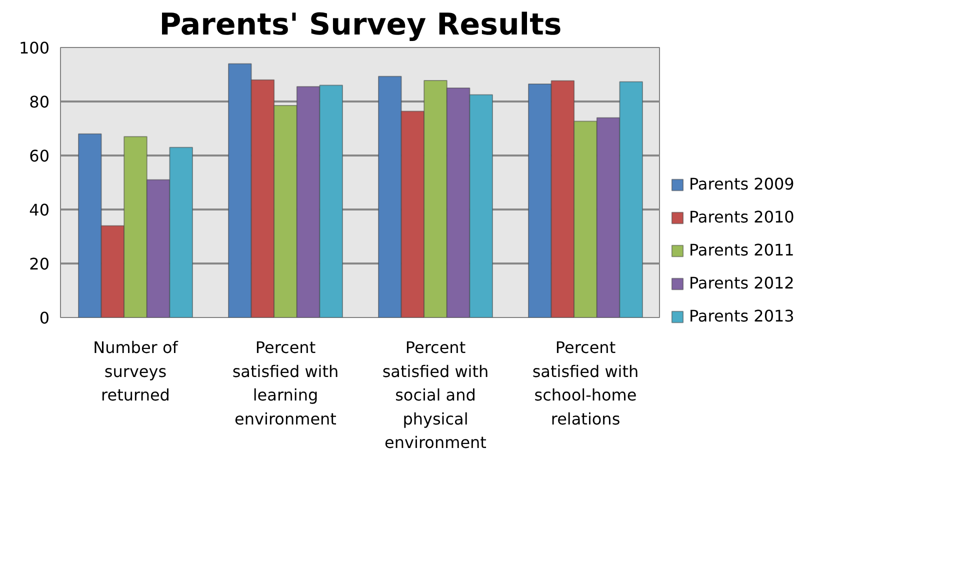 The width and height of the screenshot is (957, 577). I want to click on y-tick-label: 100, so click(34, 48).